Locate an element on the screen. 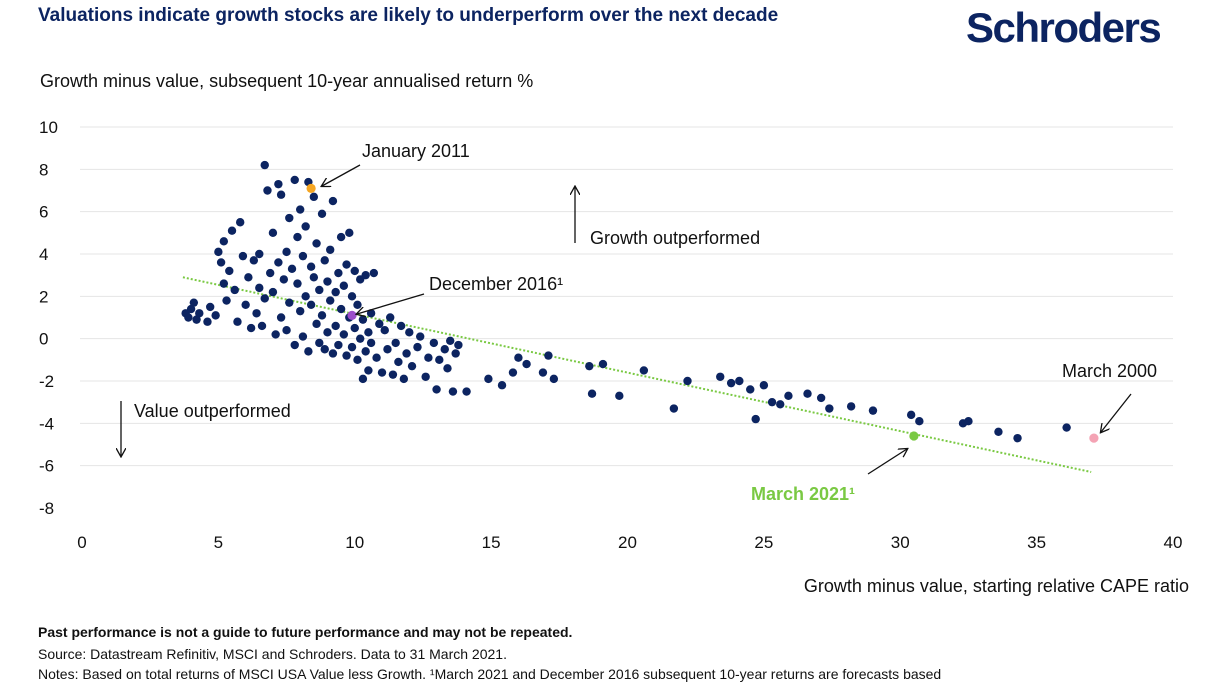 The width and height of the screenshot is (1226, 690). dec2016-label: December 2016¹ is located at coordinates (496, 284).